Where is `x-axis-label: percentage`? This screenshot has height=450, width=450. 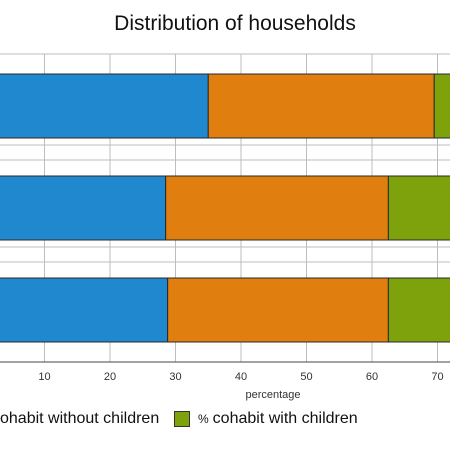 x-axis-label: percentage is located at coordinates (272, 395).